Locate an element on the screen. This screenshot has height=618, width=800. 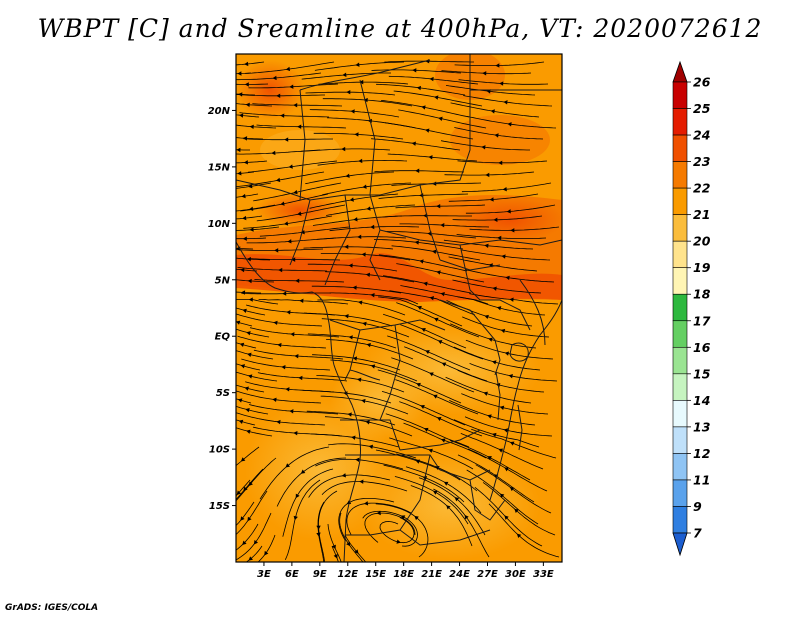
colorbar-label: 17 is located at coordinates (702, 320).